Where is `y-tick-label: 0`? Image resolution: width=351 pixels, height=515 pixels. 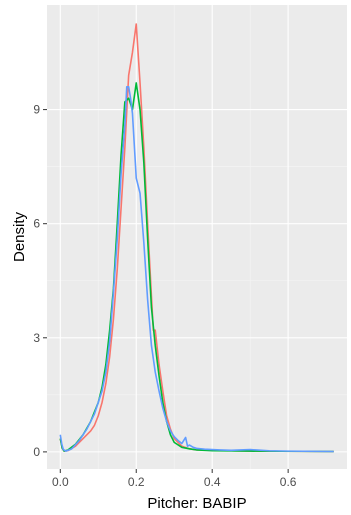 y-tick-label: 0 is located at coordinates (36, 452).